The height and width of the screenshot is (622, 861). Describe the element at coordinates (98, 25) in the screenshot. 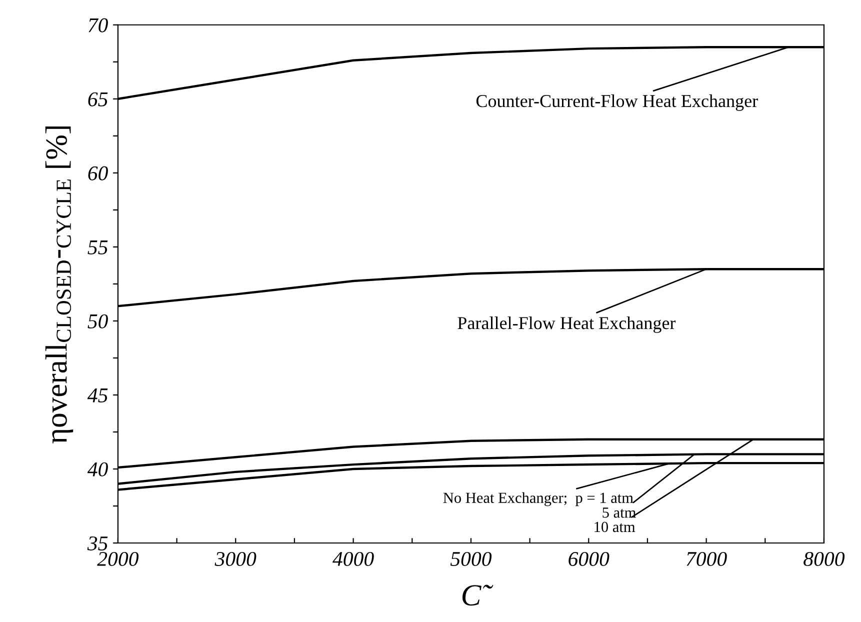

I see `y-tick-label: 70` at that location.